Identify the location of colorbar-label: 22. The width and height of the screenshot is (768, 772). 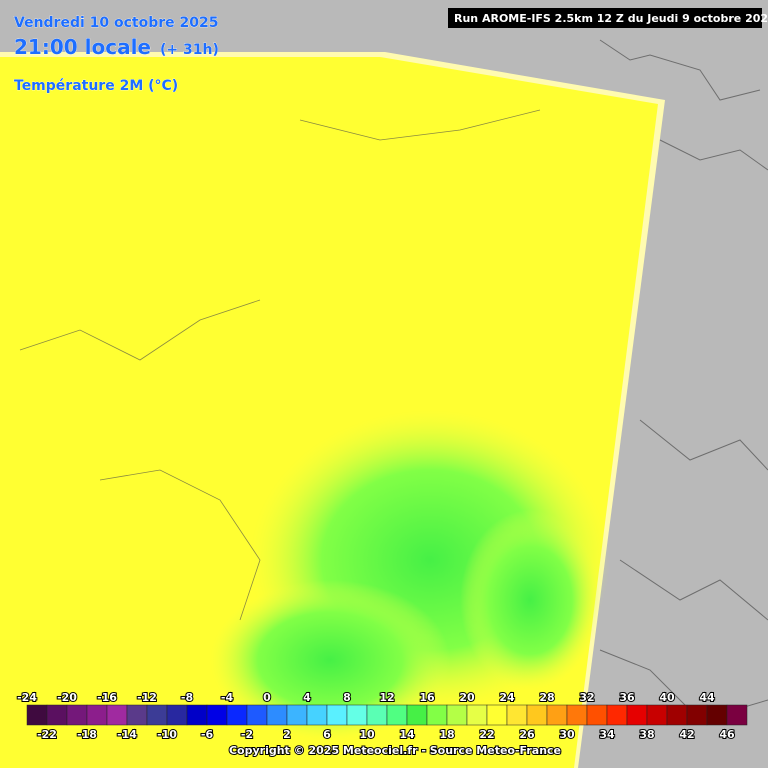
(486, 734).